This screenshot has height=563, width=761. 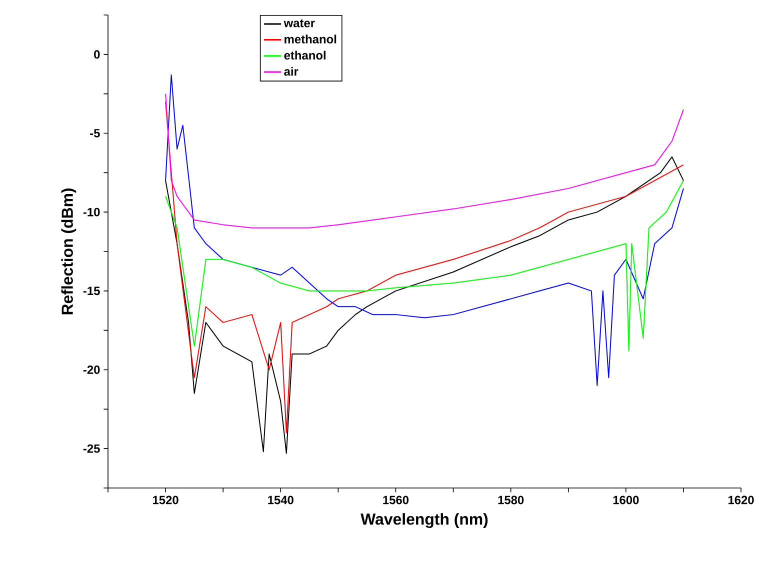 I want to click on legend-label: methanol, so click(x=310, y=39).